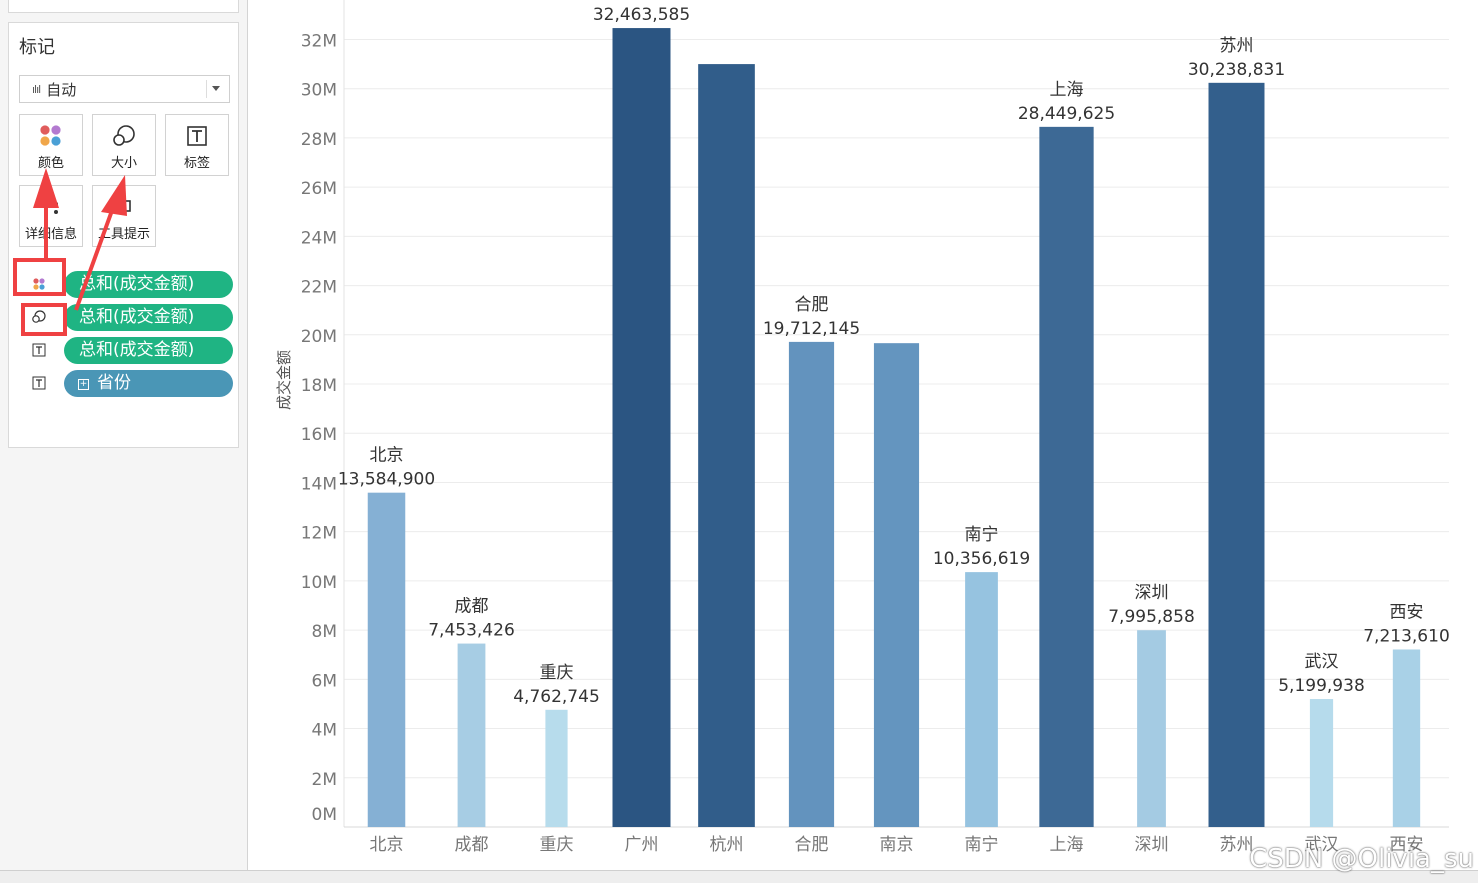 Image resolution: width=1478 pixels, height=883 pixels. Describe the element at coordinates (61, 89) in the screenshot. I see `mark-type-value: 自动` at that location.